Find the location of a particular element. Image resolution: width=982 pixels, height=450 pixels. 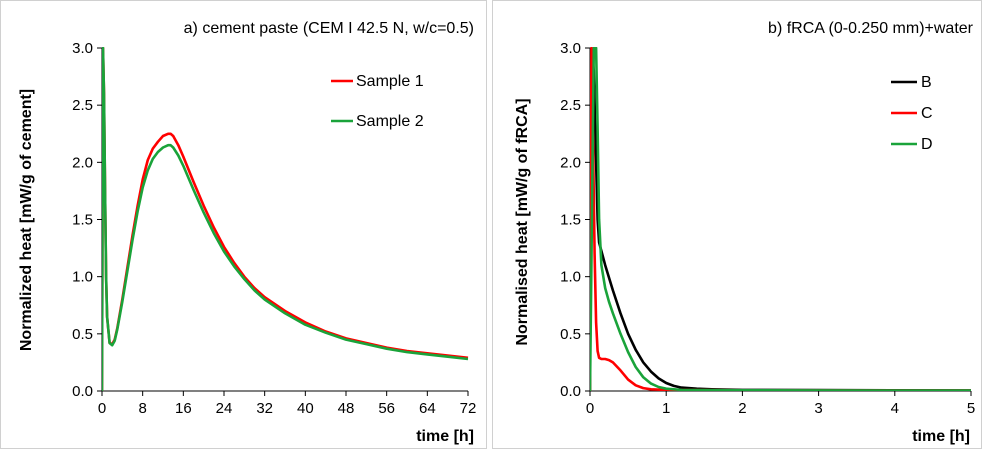

x-tick-label: 2 is located at coordinates (742, 408).